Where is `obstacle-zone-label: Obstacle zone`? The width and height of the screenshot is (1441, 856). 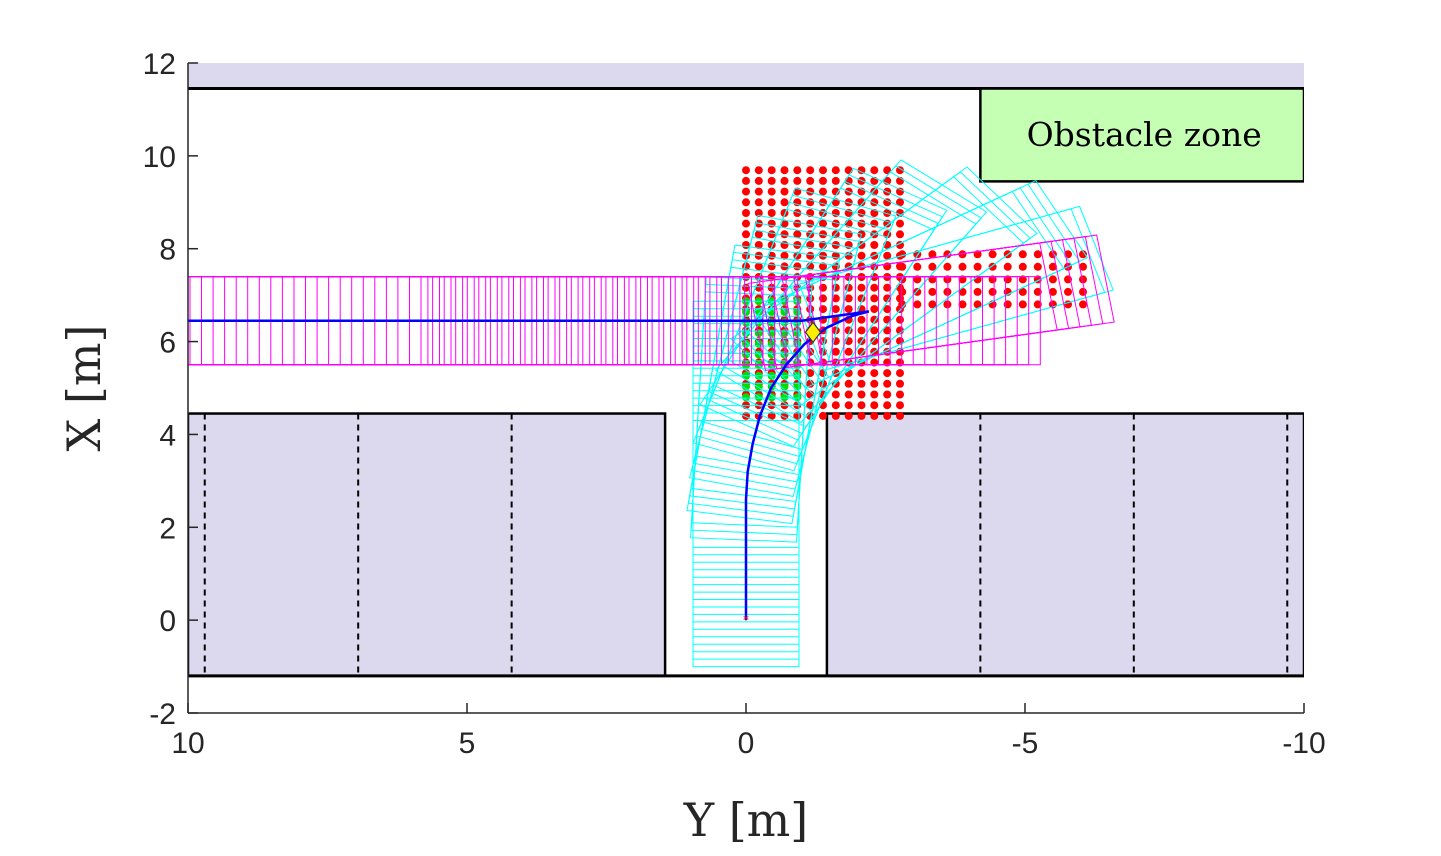
obstacle-zone-label: Obstacle zone is located at coordinates (1144, 134).